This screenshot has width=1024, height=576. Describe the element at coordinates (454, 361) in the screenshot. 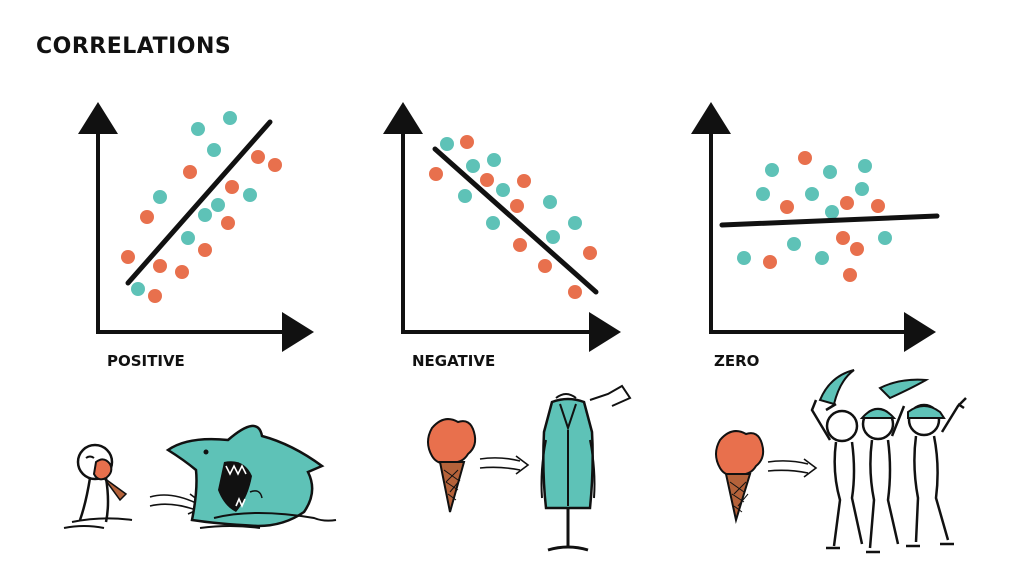

I see `negative-label: NEGATIVE` at that location.